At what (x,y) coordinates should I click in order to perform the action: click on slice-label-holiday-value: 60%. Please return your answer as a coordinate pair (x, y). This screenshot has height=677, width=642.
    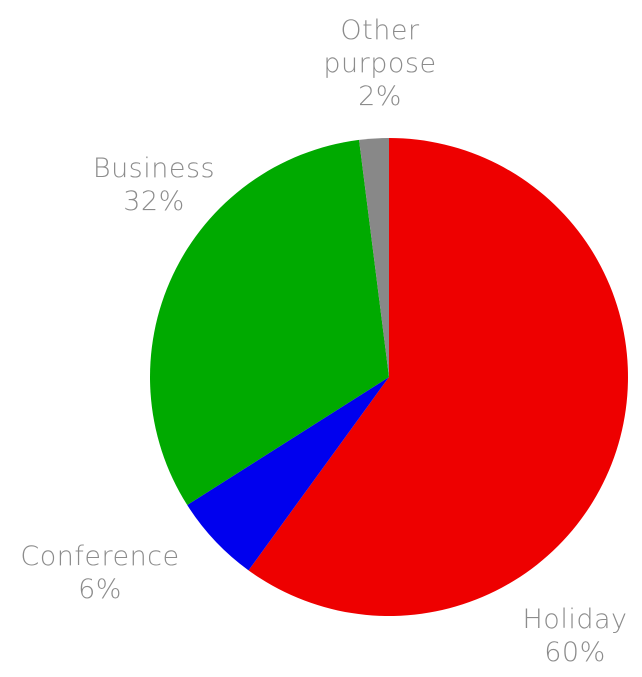
    Looking at the image, I should click on (575, 652).